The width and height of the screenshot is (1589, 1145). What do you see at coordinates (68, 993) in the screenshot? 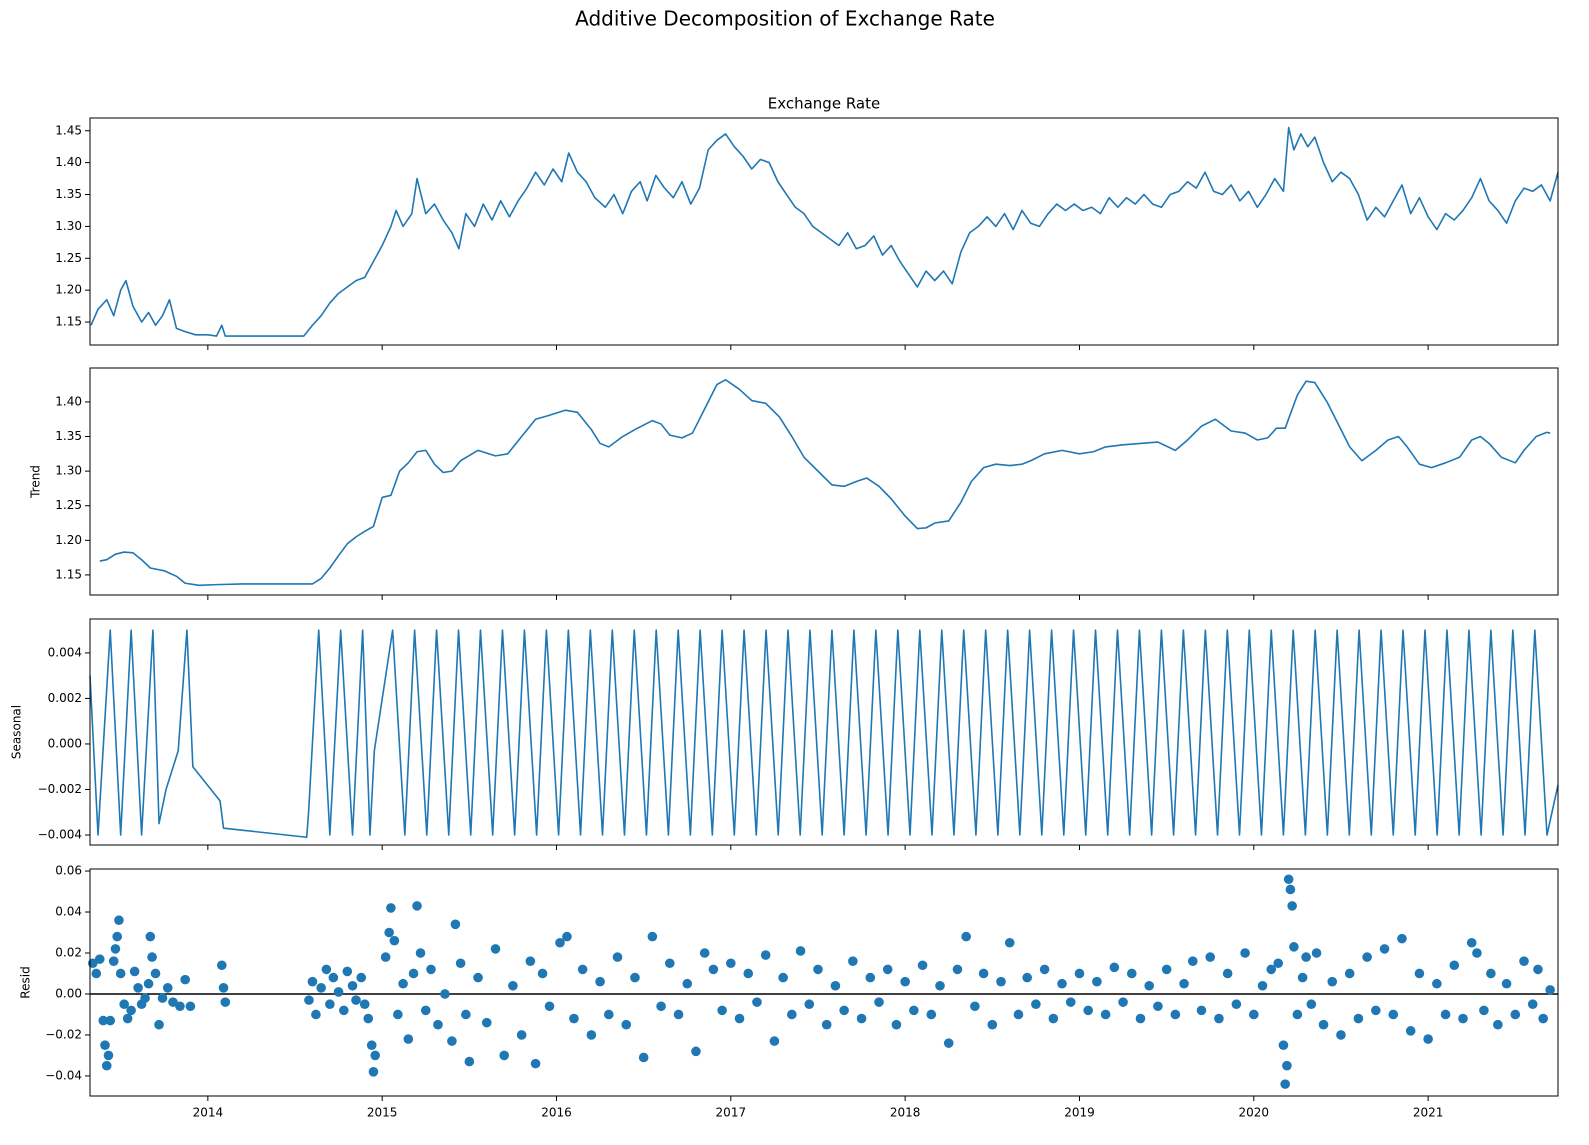
I see `y-tick-label: 0.00` at bounding box center [68, 993].